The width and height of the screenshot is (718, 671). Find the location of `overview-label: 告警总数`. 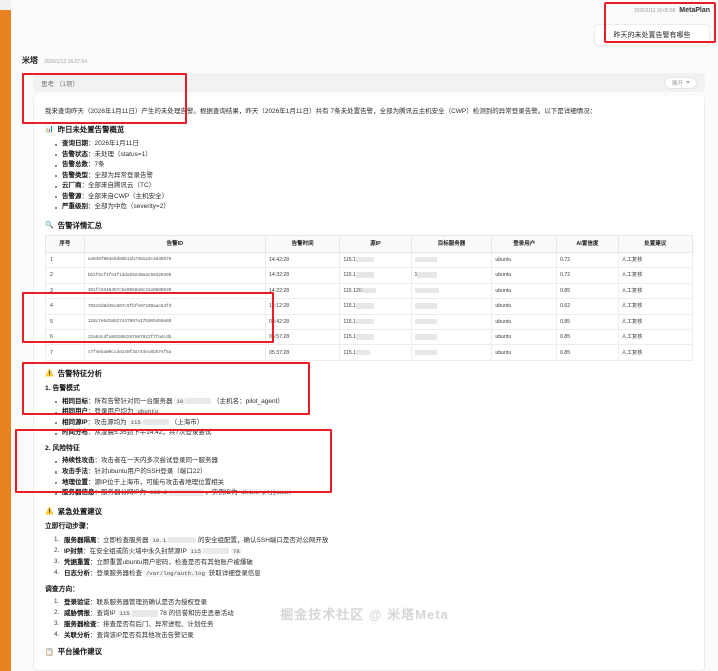

overview-label: 告警总数 is located at coordinates (75, 165).